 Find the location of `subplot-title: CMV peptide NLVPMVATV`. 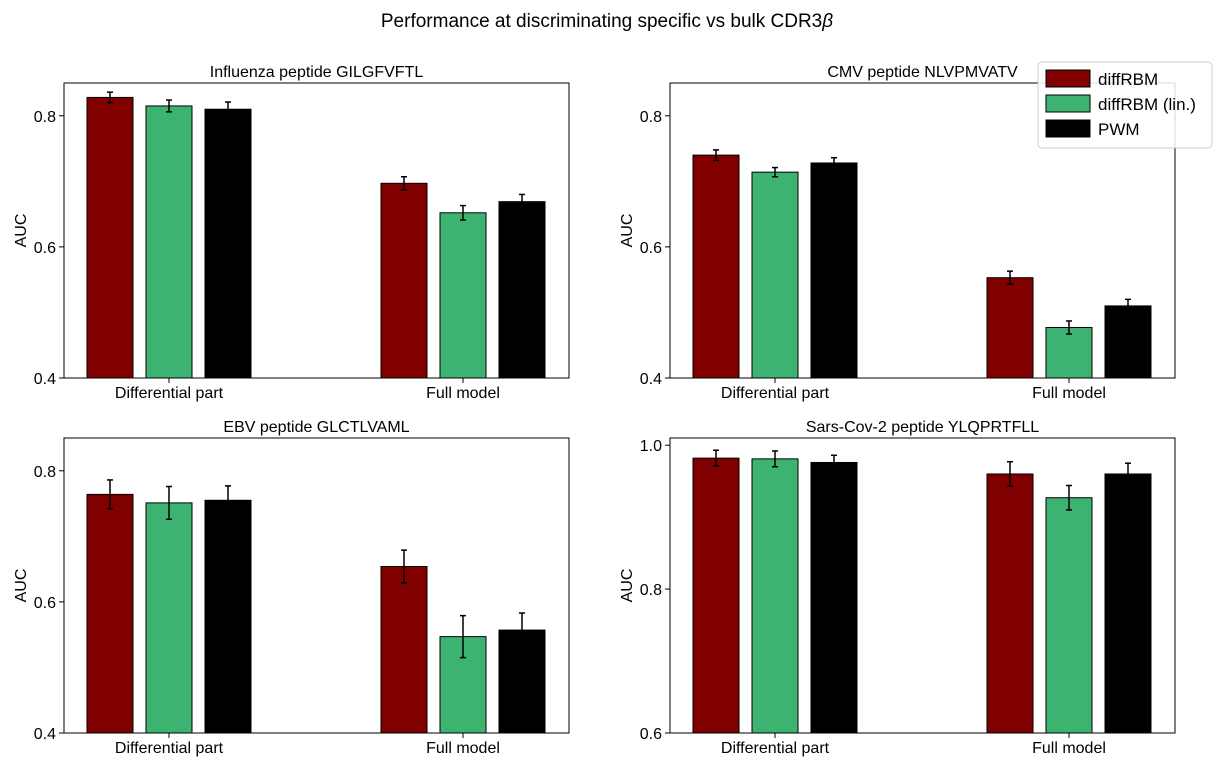

subplot-title: CMV peptide NLVPMVATV is located at coordinates (922, 72).